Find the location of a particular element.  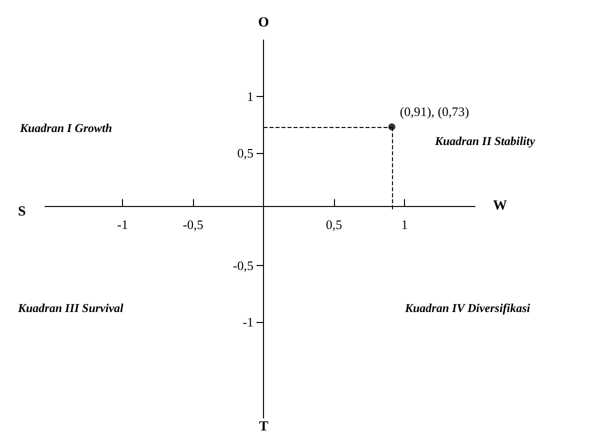

text: S is located at coordinates (22, 212).